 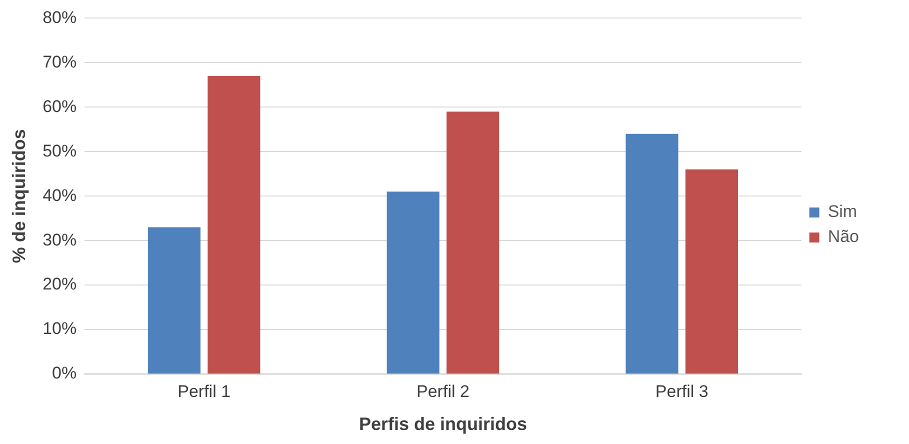 I want to click on y-tick-label: 40%, so click(x=59, y=195).